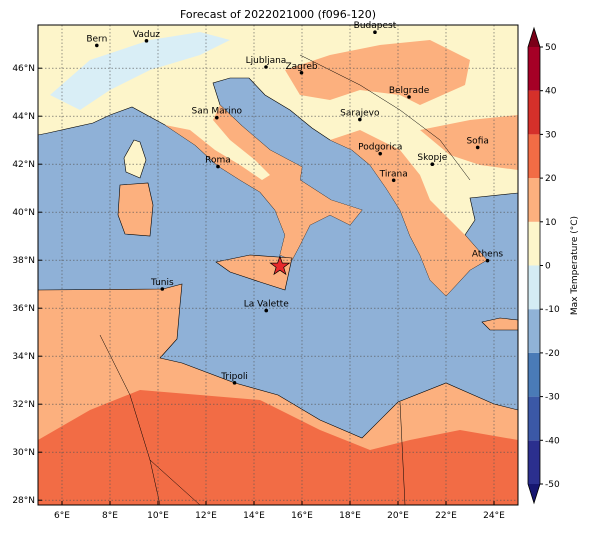 This screenshot has width=592, height=533. Describe the element at coordinates (23, 453) in the screenshot. I see `y-tick-label: 30°N` at that location.